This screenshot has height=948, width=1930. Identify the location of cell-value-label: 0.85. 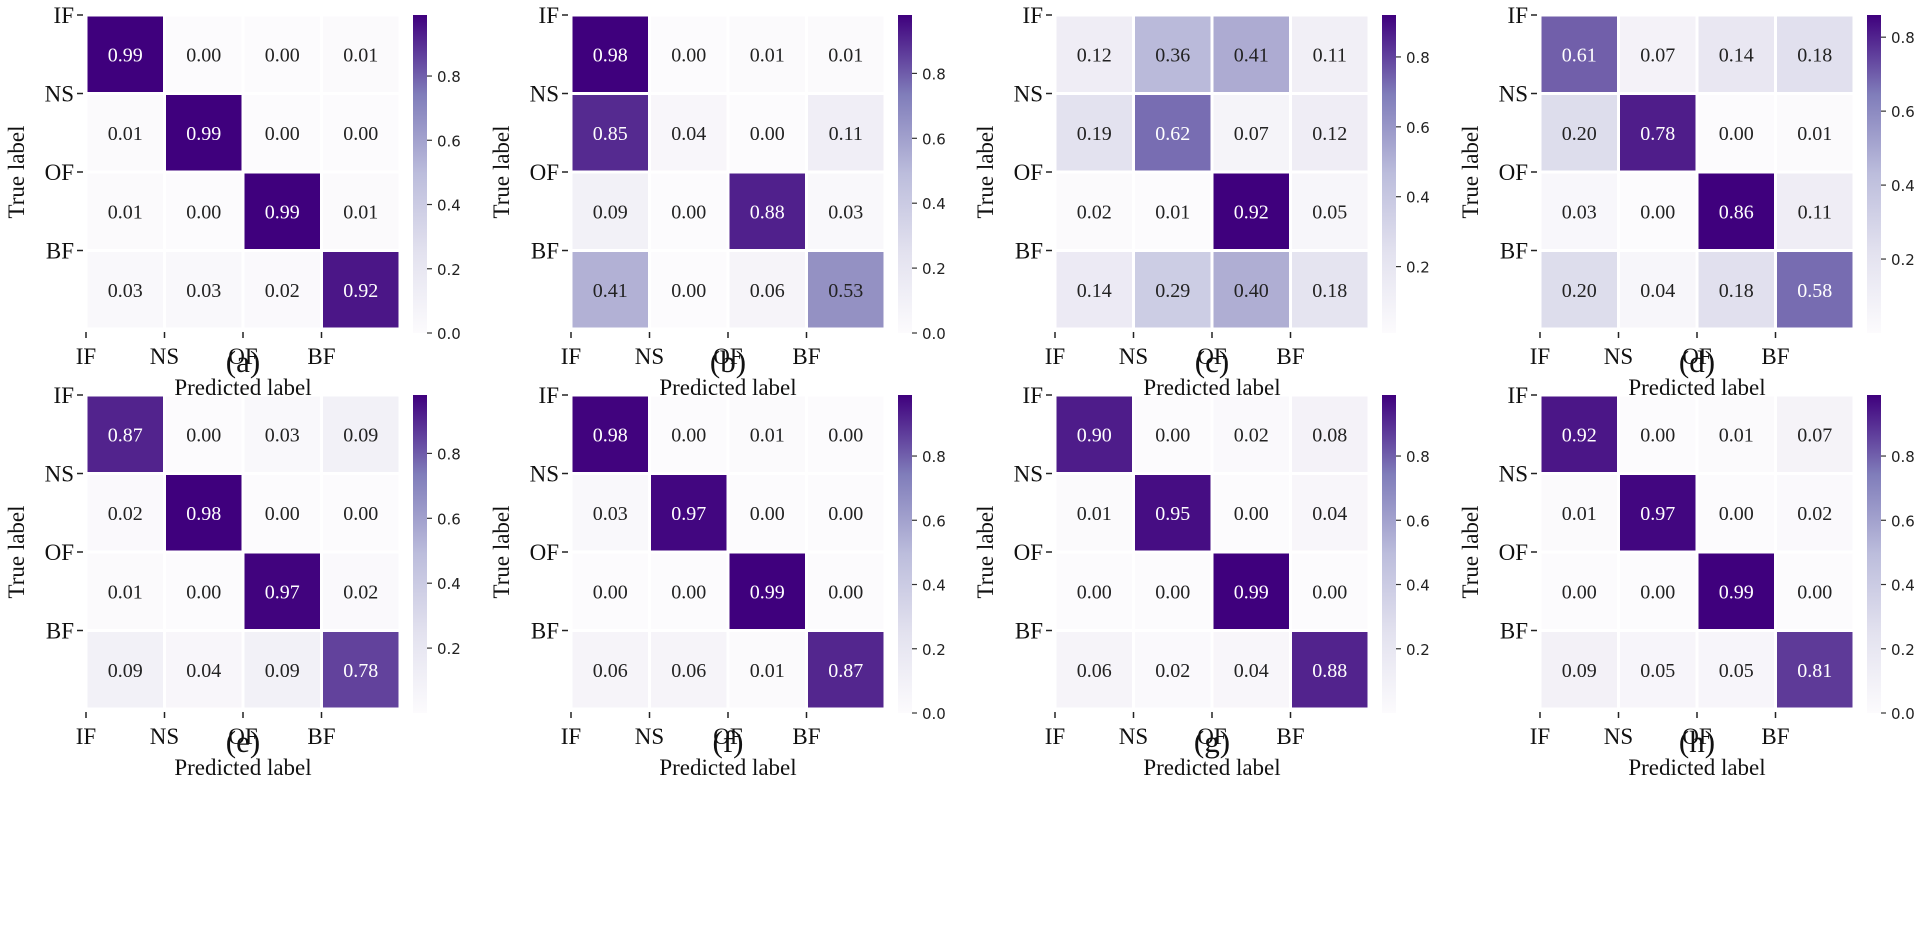
(610, 134).